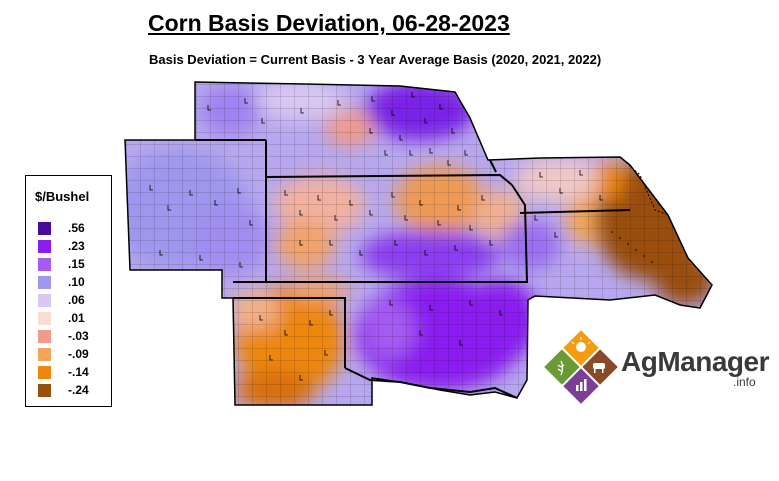 The width and height of the screenshot is (779, 481). Describe the element at coordinates (695, 361) in the screenshot. I see `logo-brand-text: AgManager` at that location.